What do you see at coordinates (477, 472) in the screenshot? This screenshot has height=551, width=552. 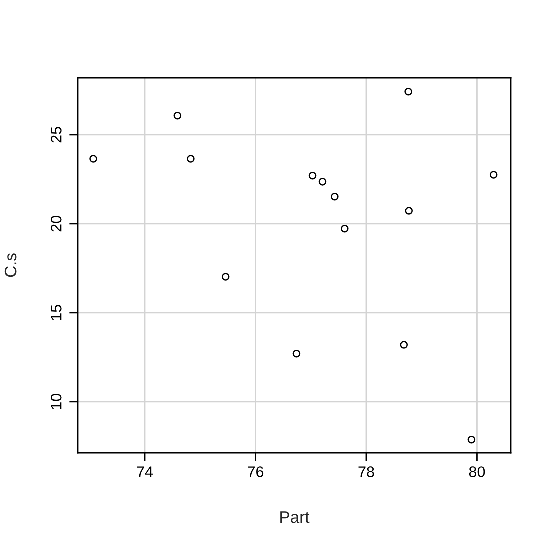 I see `x-tick-label: 80` at bounding box center [477, 472].